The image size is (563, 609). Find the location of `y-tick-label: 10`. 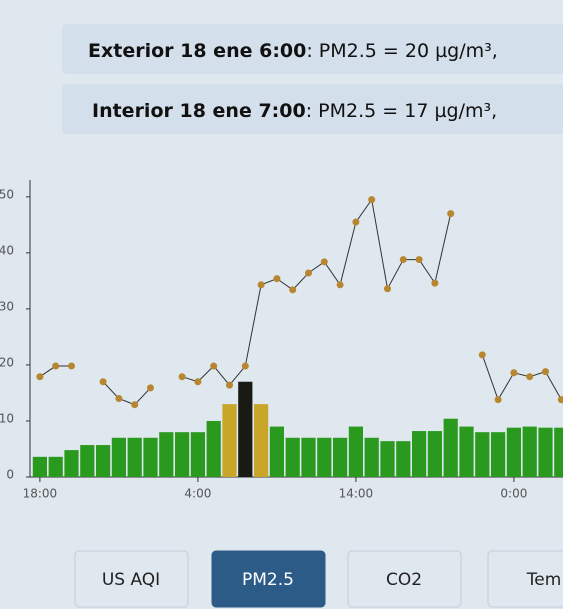

y-tick-label: 10 is located at coordinates (7, 418).